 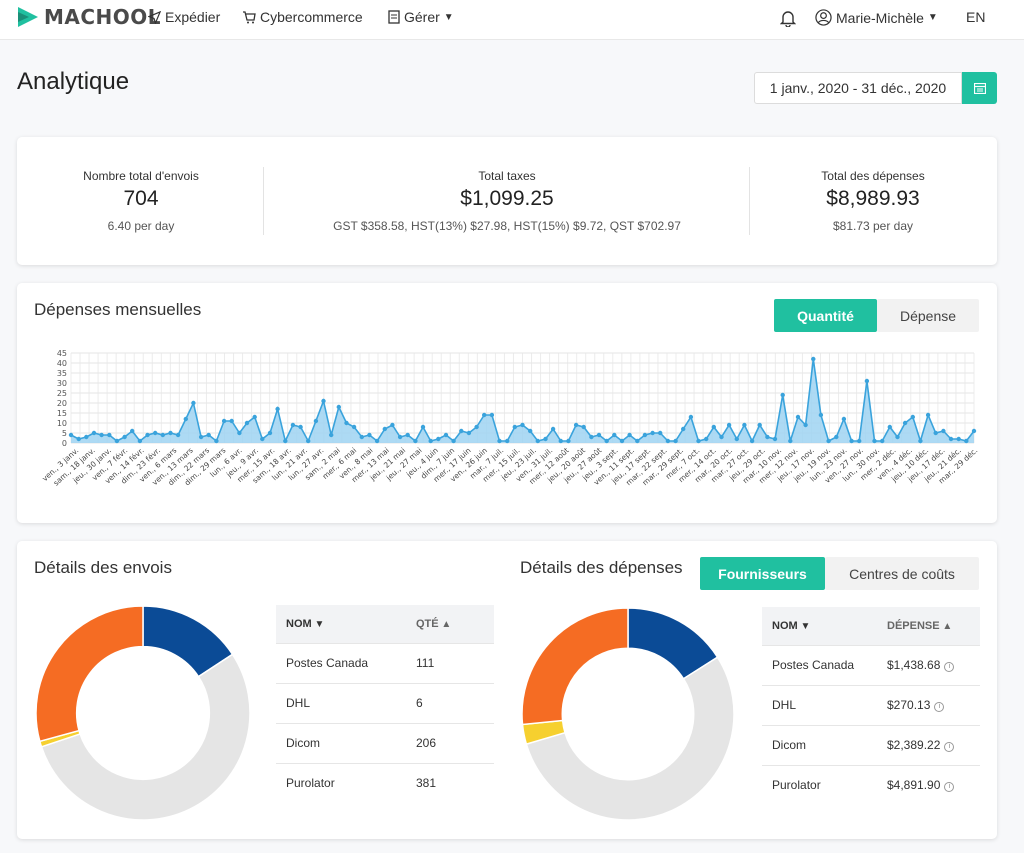 I want to click on toggle-quantite: Quantité, so click(x=825, y=315).